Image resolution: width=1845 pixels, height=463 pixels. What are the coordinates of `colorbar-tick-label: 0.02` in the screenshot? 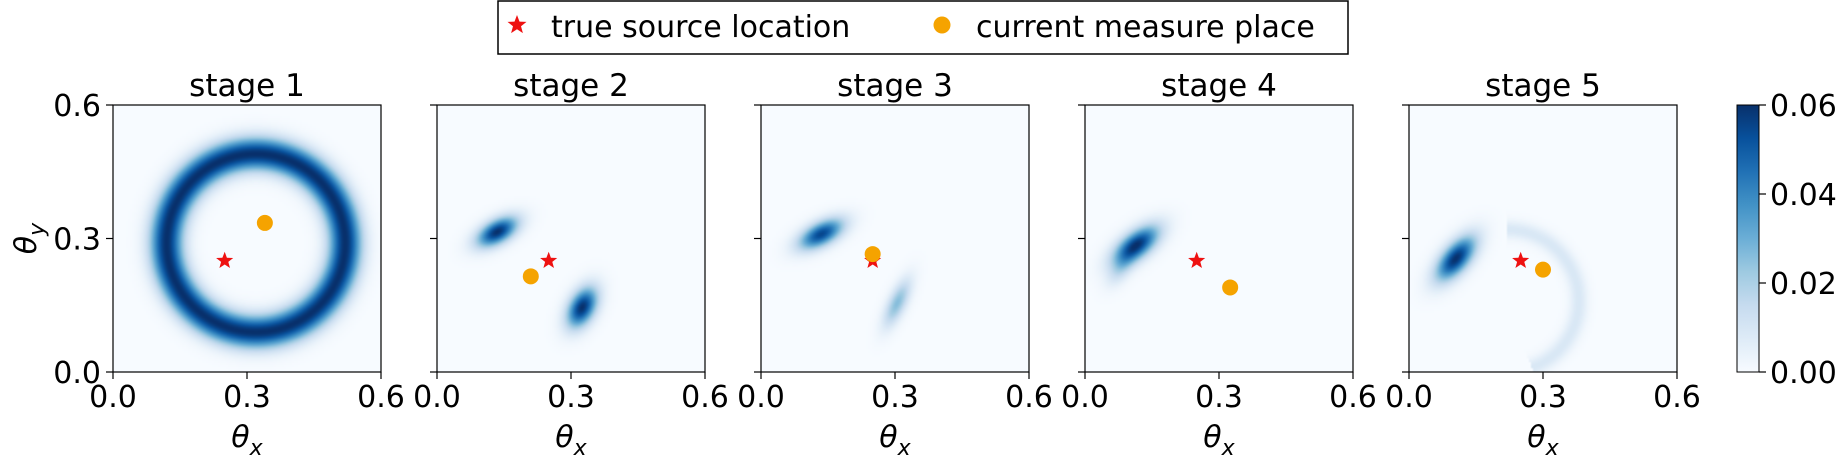 It's located at (1803, 284).